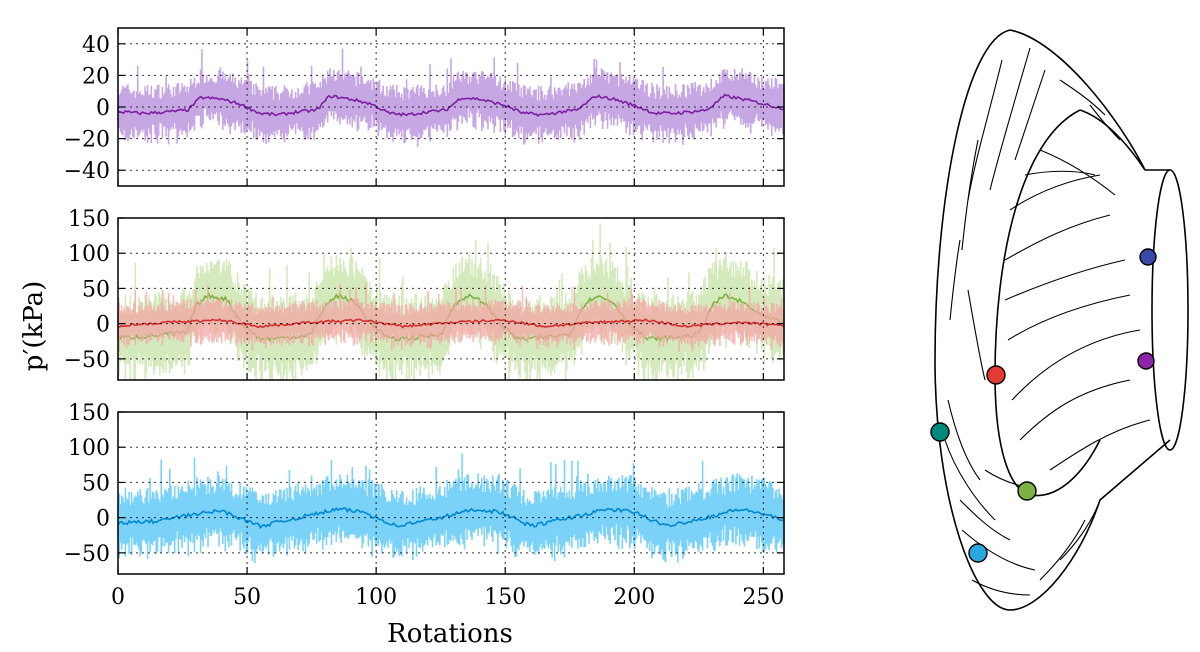 Image resolution: width=1200 pixels, height=652 pixels. Describe the element at coordinates (634, 597) in the screenshot. I see `x-tick-label: 200` at that location.